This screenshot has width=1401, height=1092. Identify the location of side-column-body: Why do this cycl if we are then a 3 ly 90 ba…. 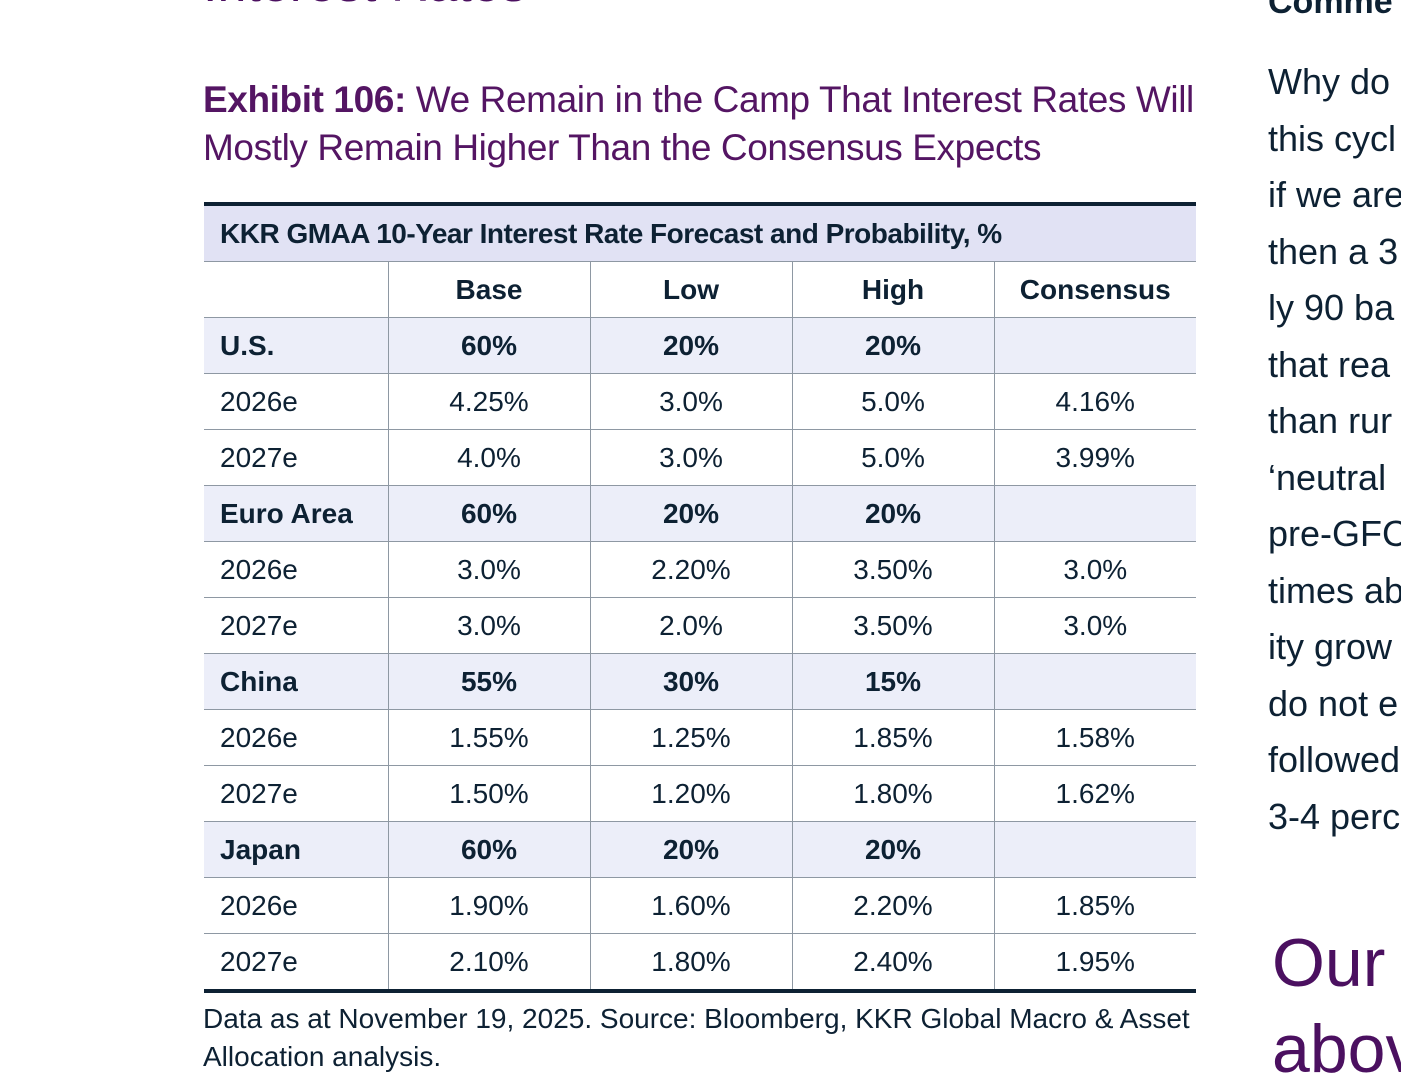
(1334, 454).